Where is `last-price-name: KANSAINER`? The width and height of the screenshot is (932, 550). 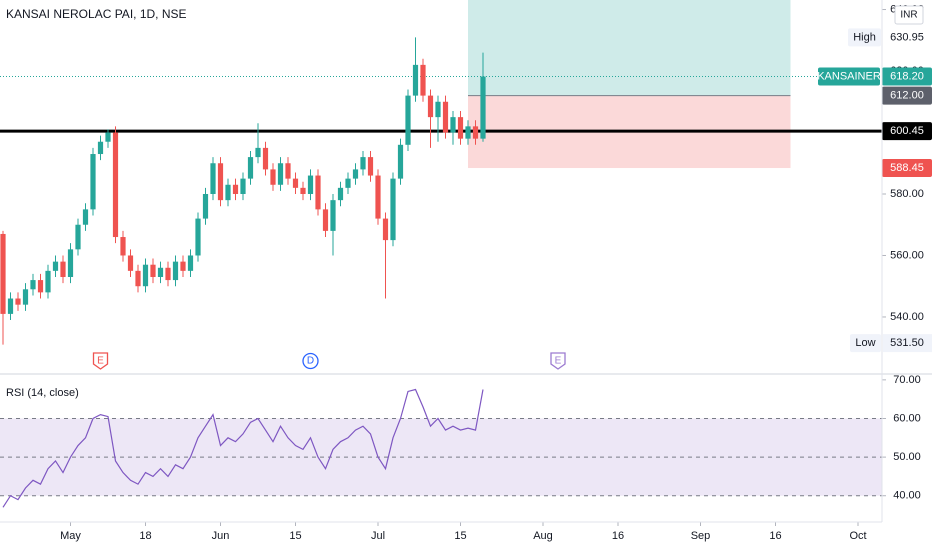 last-price-name: KANSAINER is located at coordinates (849, 76).